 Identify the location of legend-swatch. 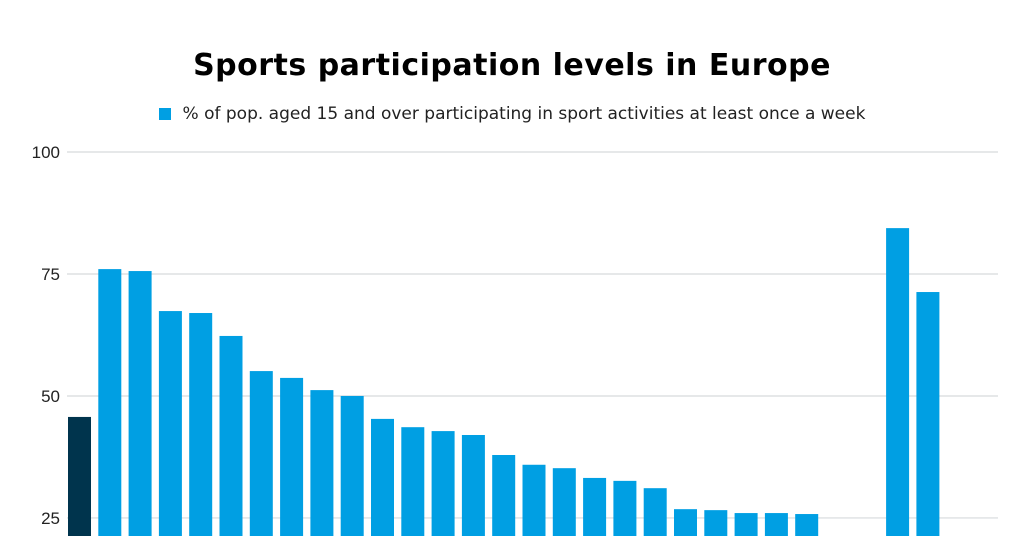
(164, 114).